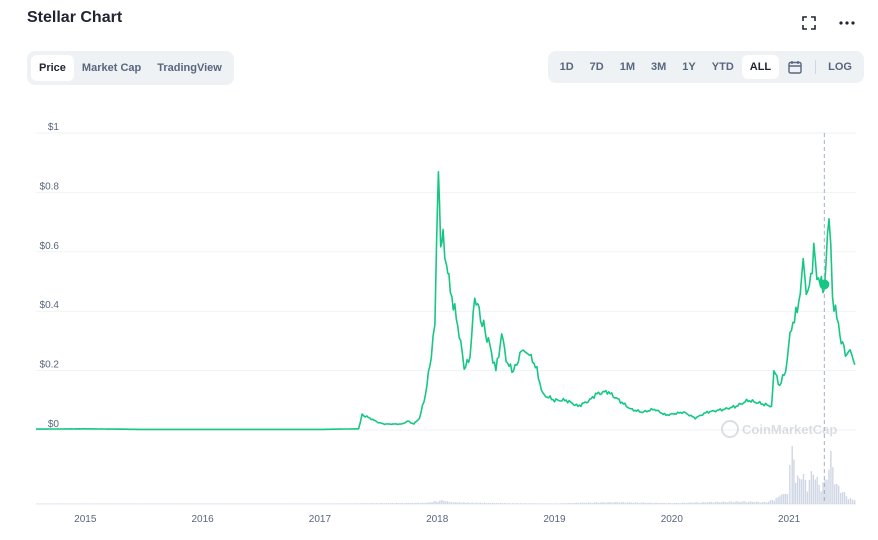 The height and width of the screenshot is (540, 878). I want to click on tab-market-cap: Market Cap, so click(111, 68).